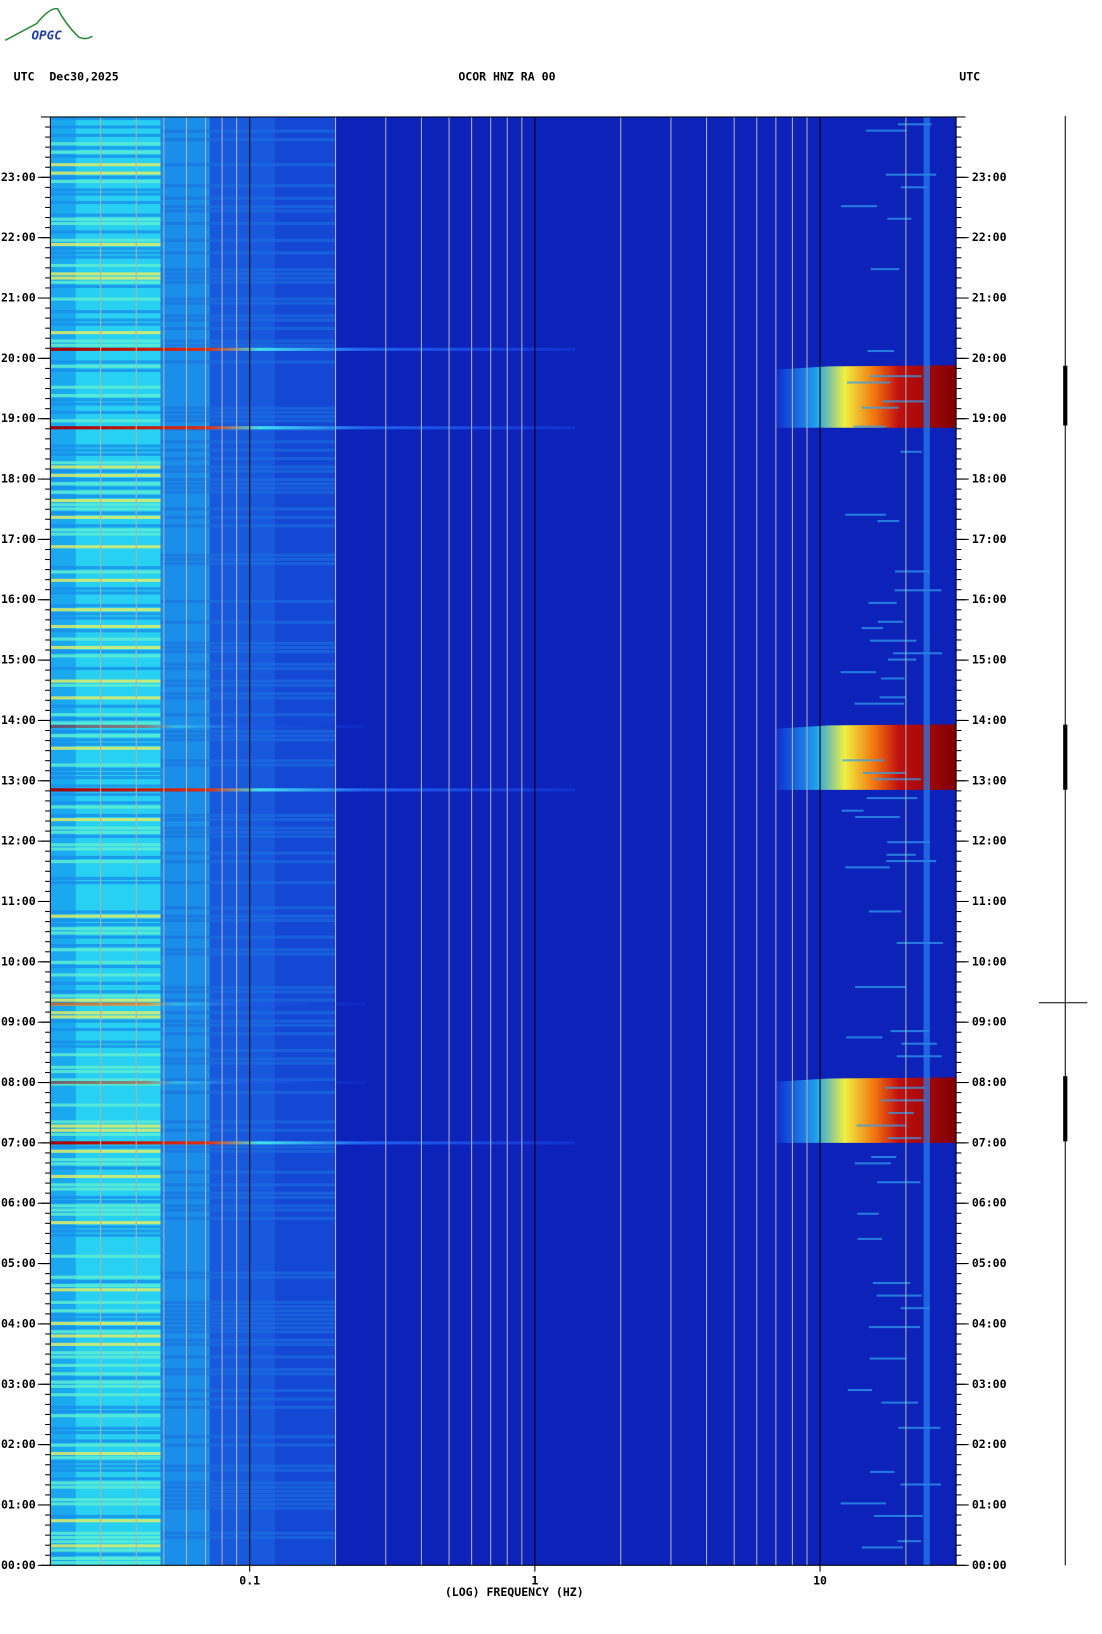 The image size is (1102, 1634). Describe the element at coordinates (989, 479) in the screenshot. I see `y-tick-label-right: 18:00` at that location.